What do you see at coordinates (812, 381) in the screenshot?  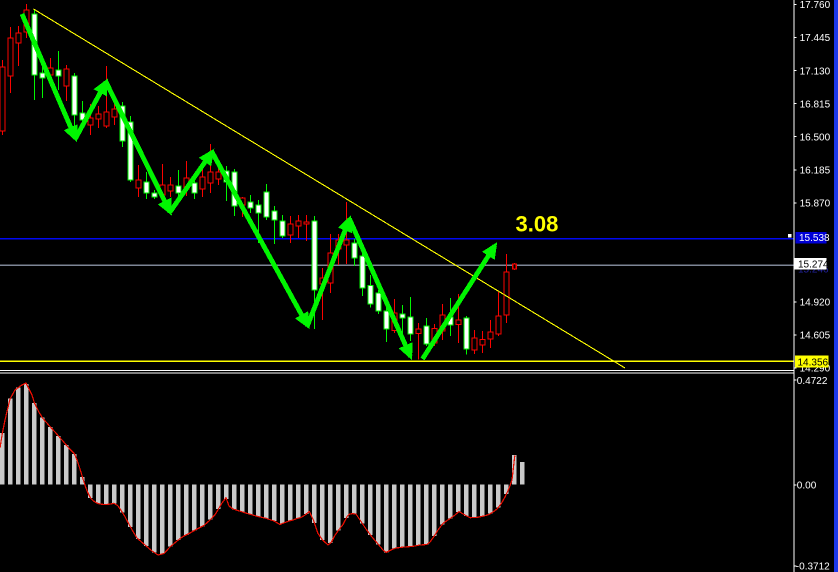 I see `svg-text: 0.4722` at bounding box center [812, 381].